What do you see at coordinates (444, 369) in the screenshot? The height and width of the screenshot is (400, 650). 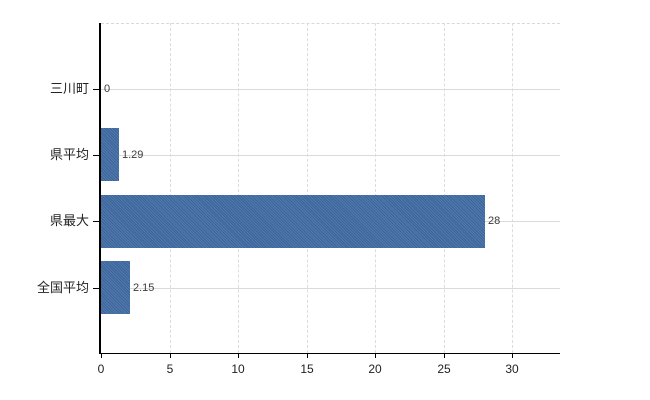 I see `x-tick-label: 25` at bounding box center [444, 369].